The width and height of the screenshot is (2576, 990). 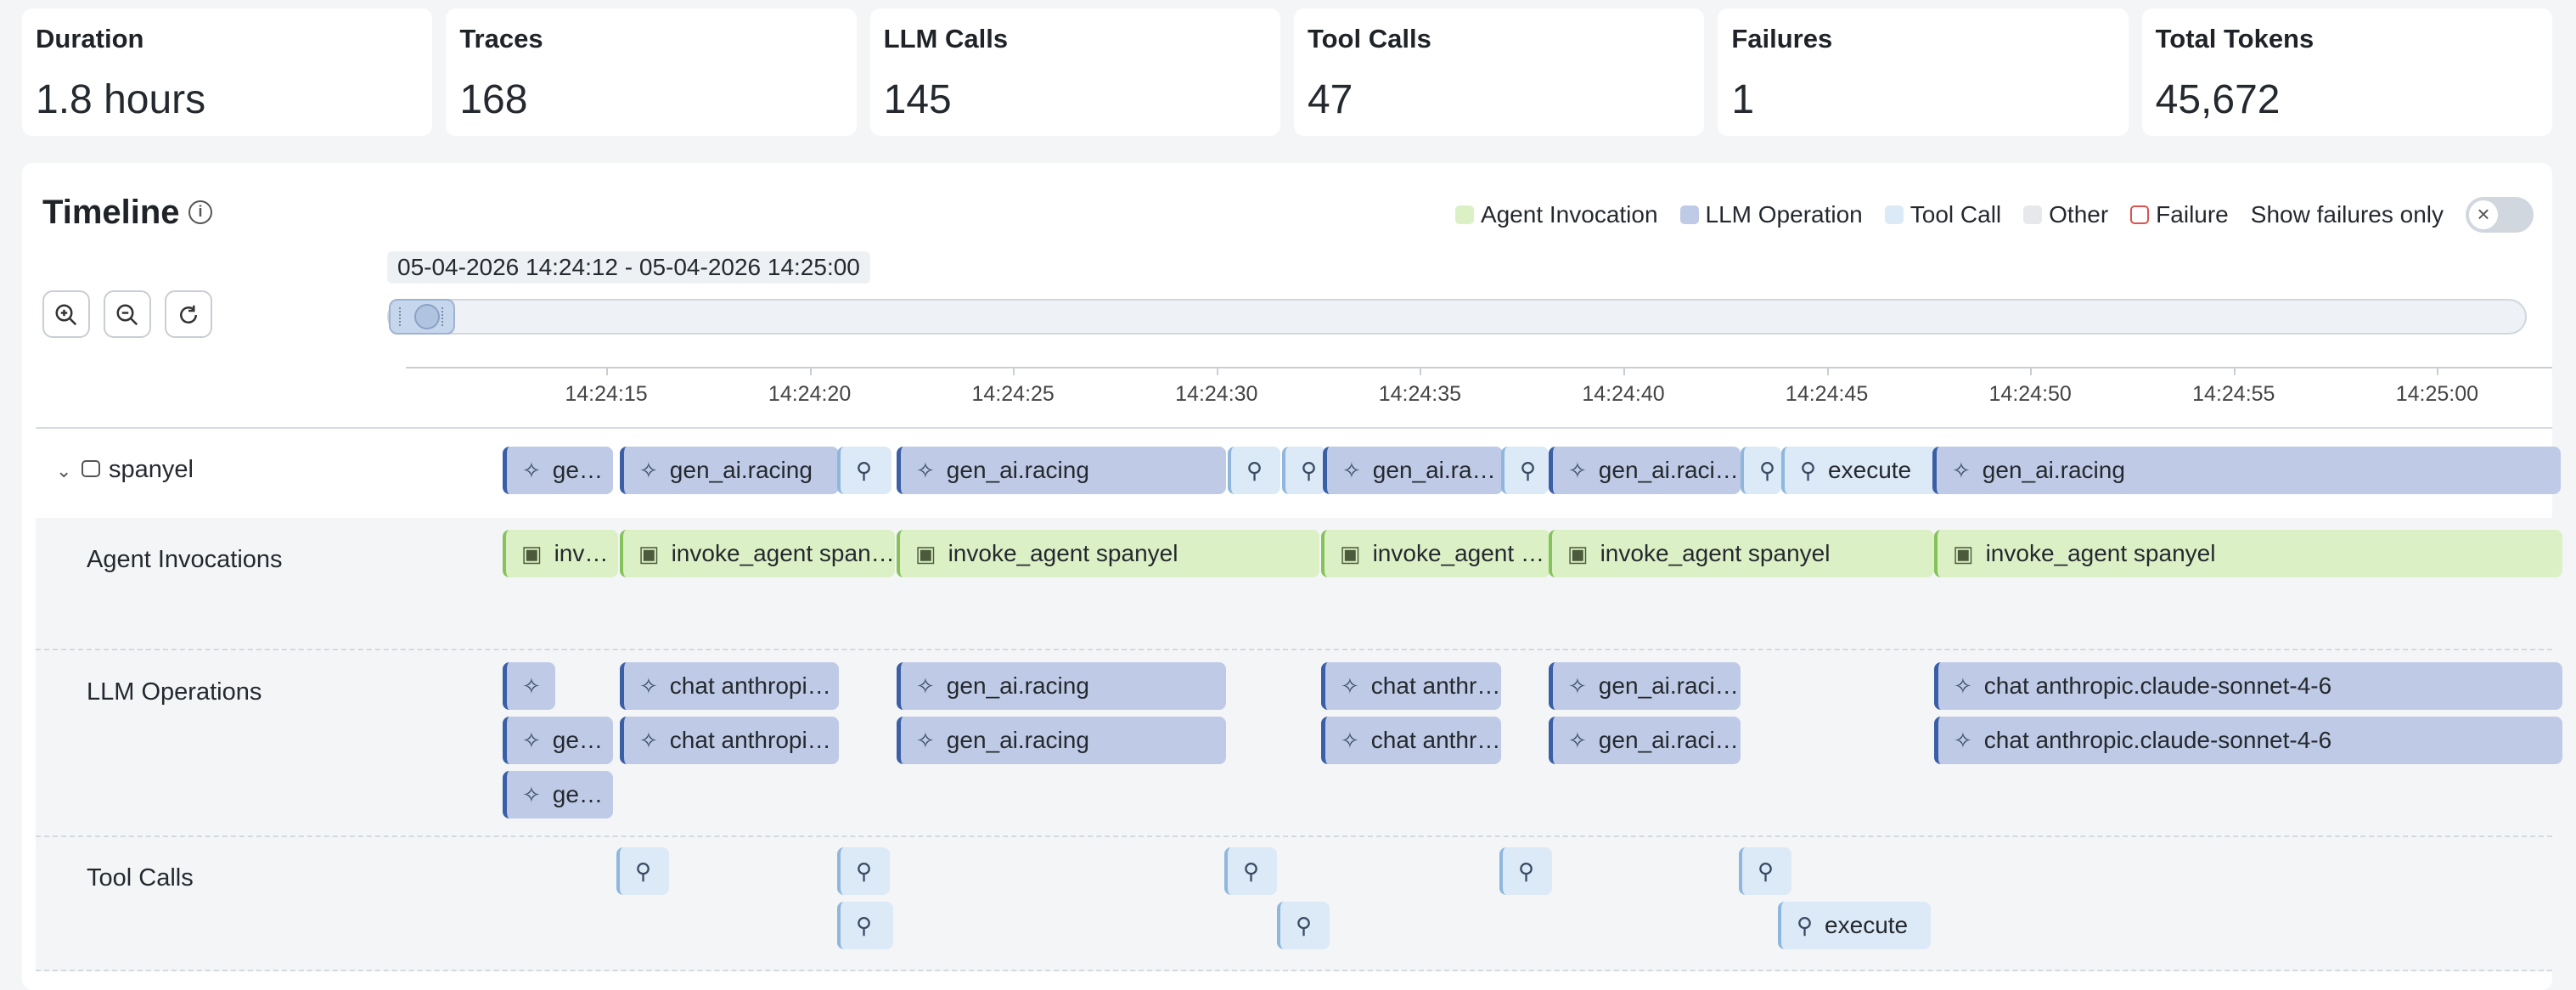 What do you see at coordinates (121, 100) in the screenshot?
I see `stat-value: 1.8 hours` at bounding box center [121, 100].